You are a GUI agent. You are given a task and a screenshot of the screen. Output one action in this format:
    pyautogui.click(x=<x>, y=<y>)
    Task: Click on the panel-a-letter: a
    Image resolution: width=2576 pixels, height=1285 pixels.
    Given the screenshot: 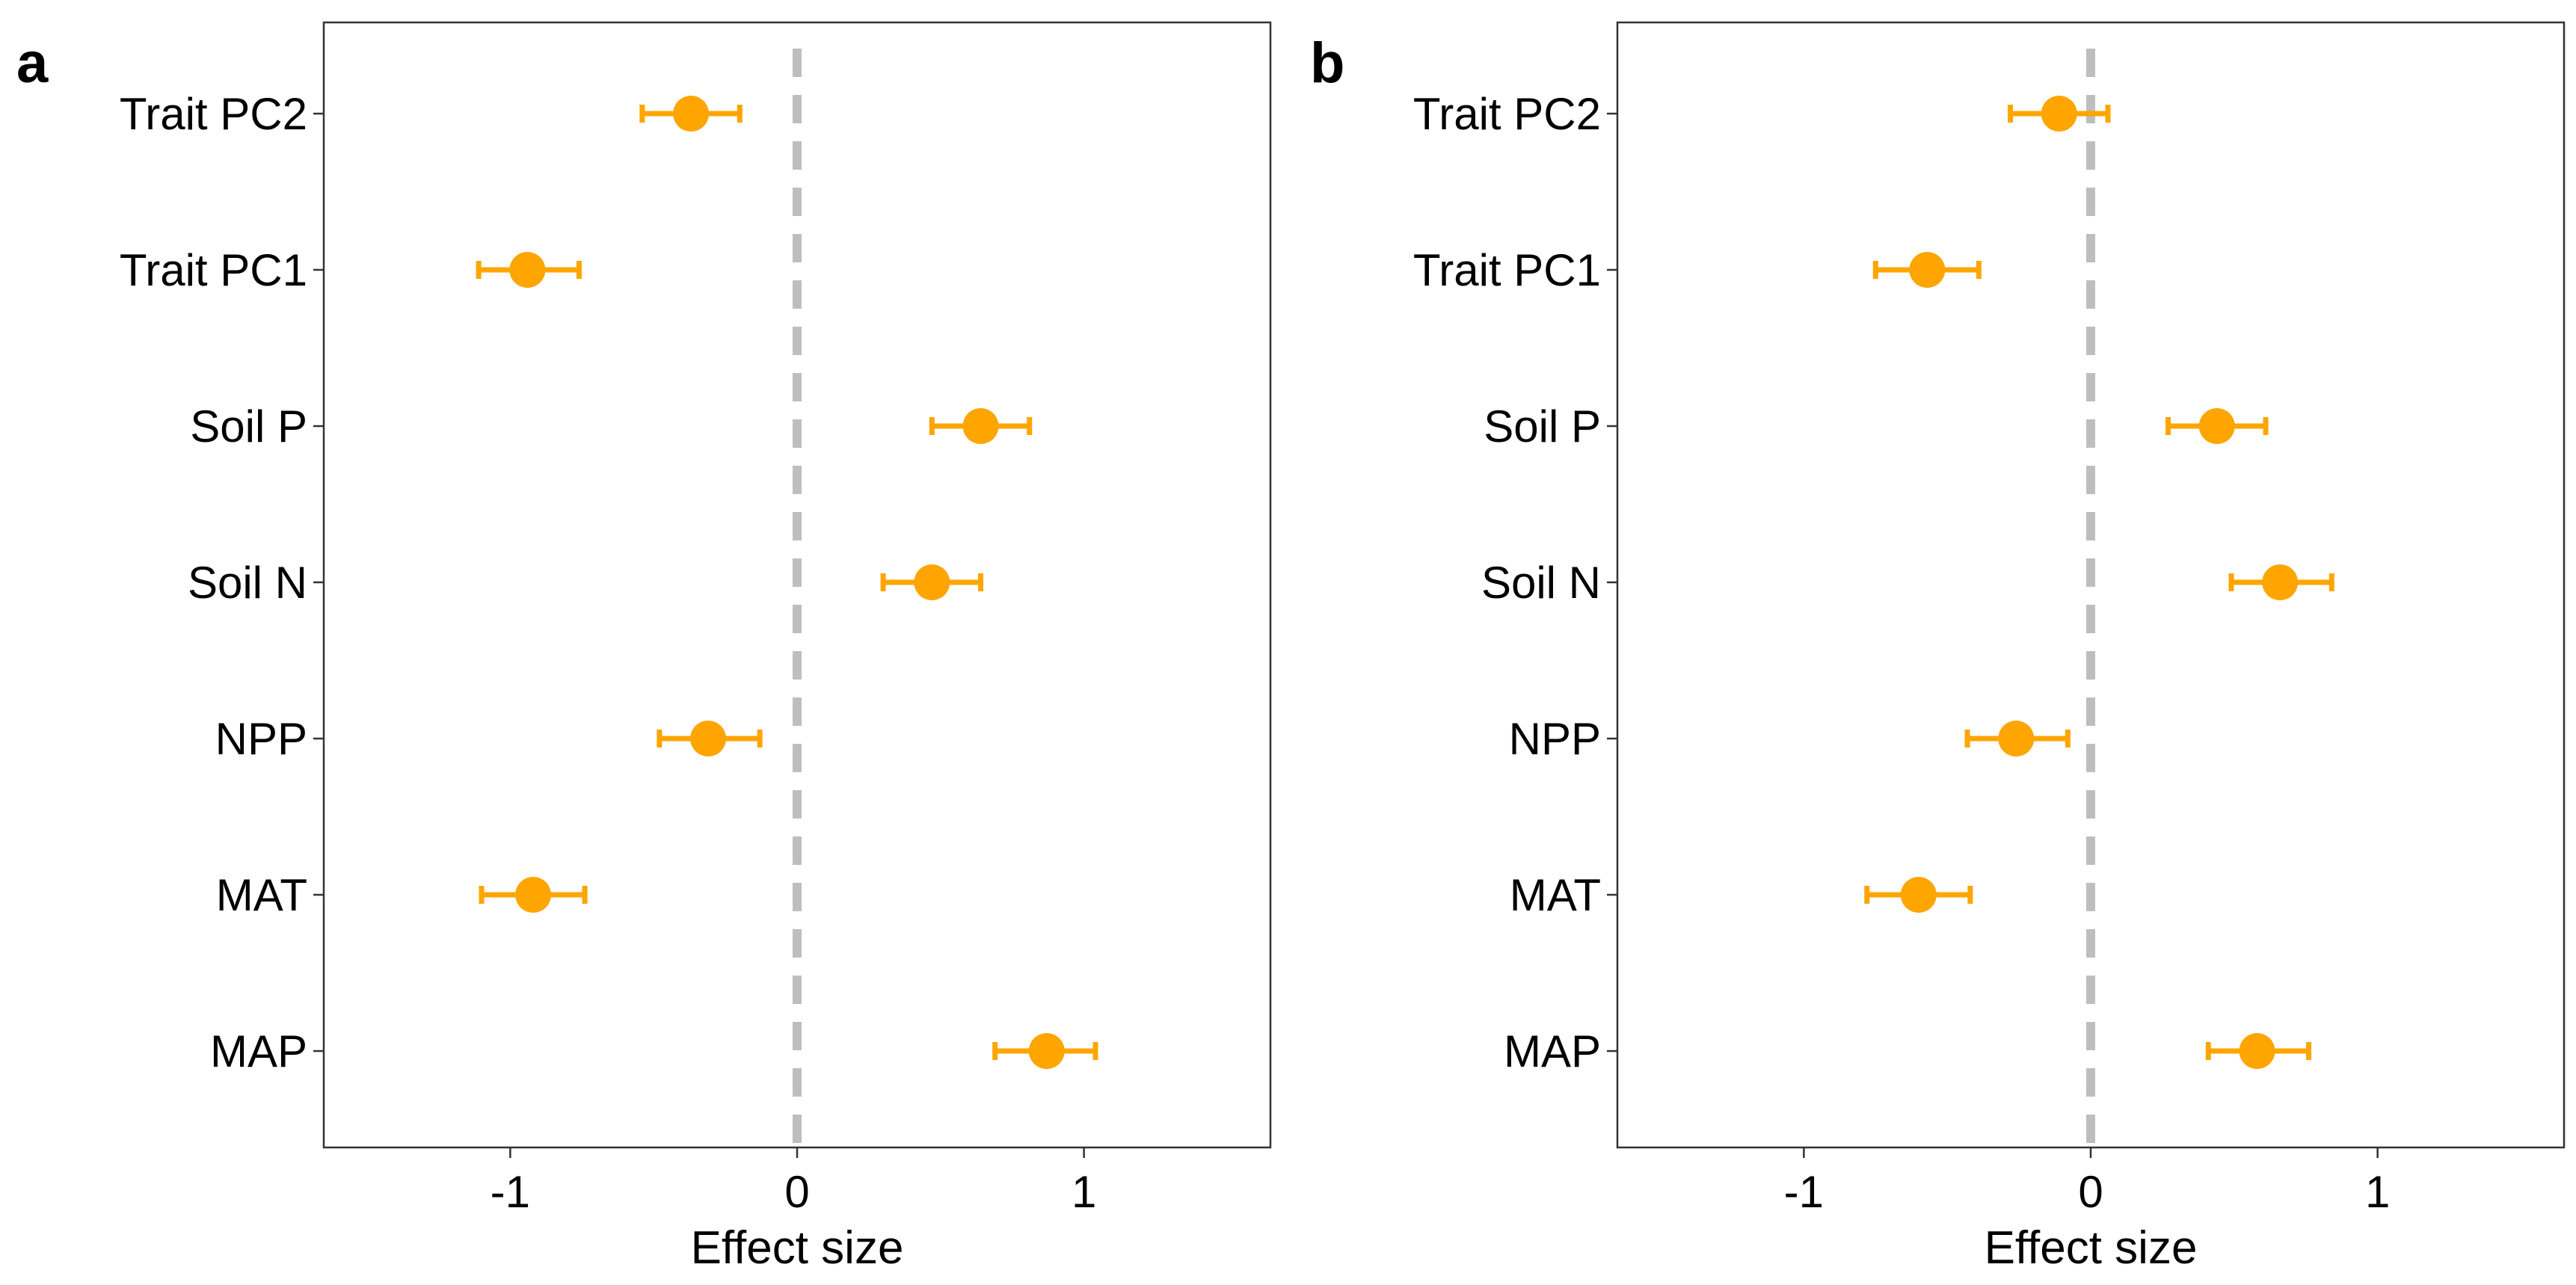 What is the action you would take?
    pyautogui.click(x=32, y=63)
    